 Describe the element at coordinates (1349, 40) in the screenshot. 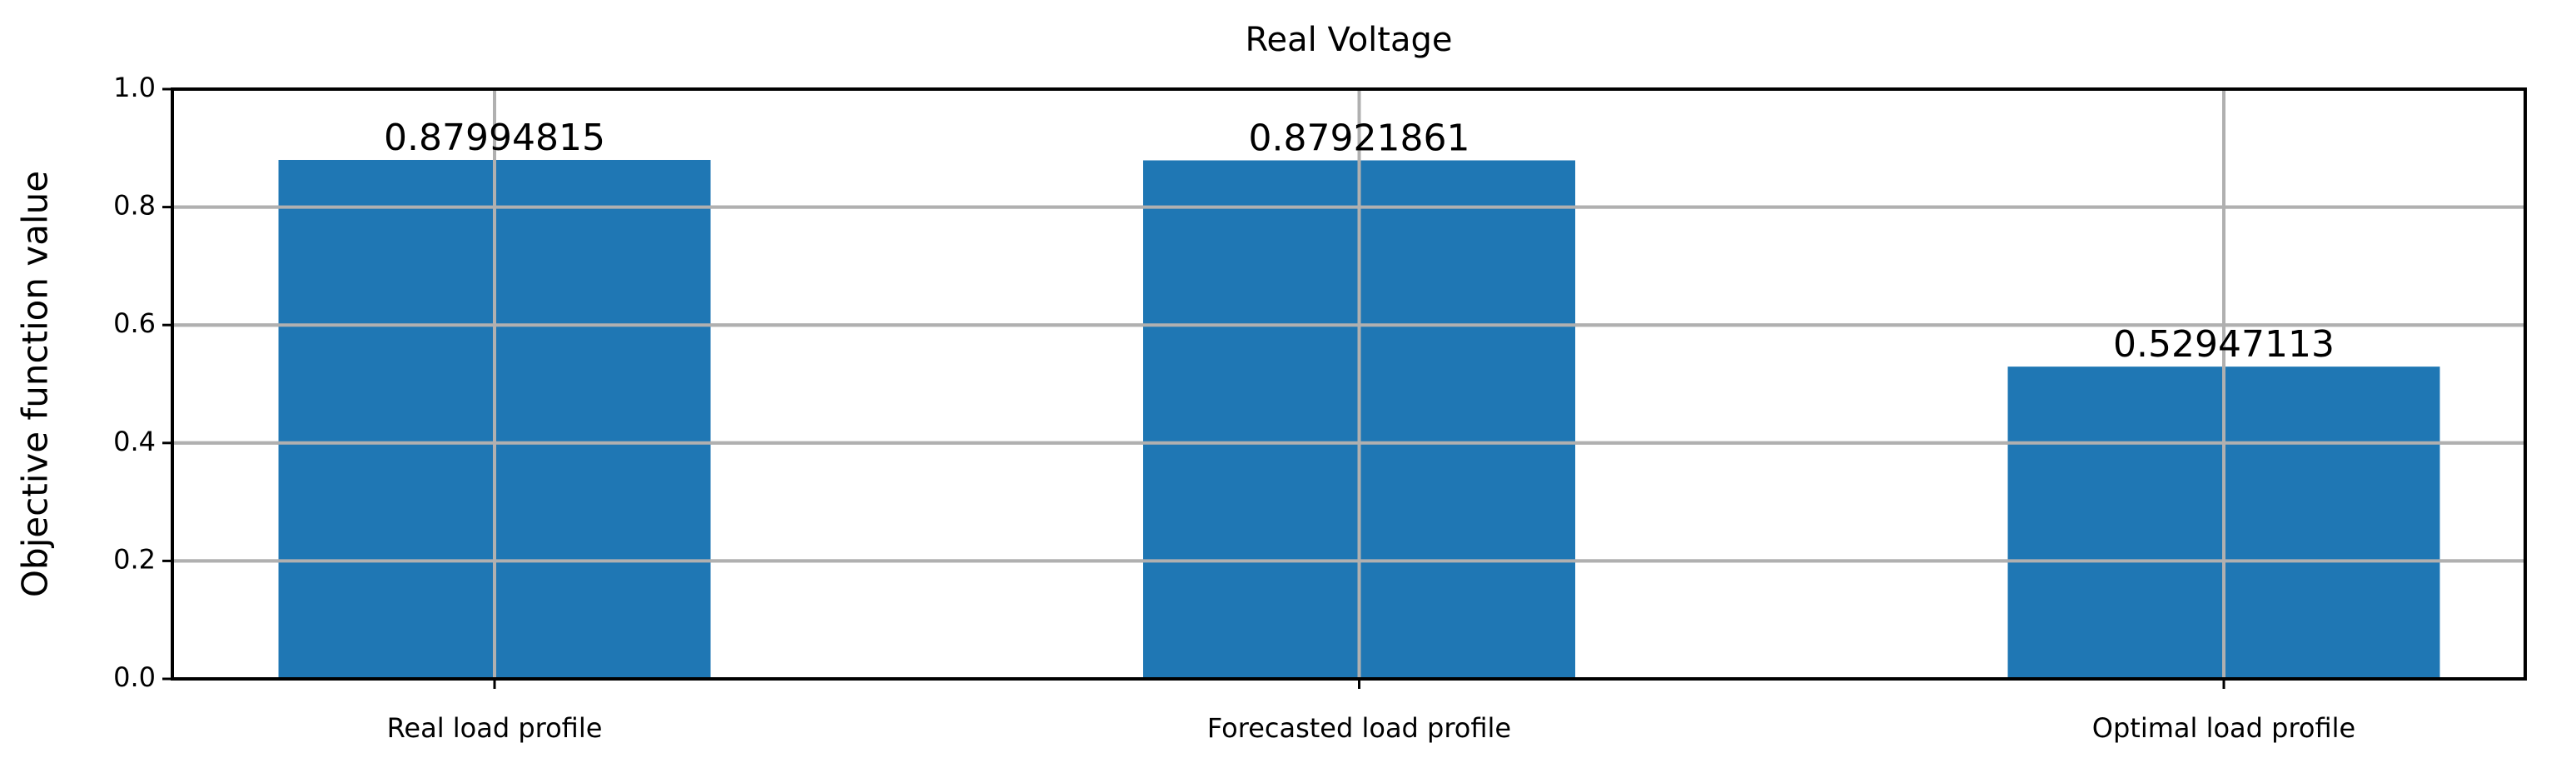

I see `chart-title: Real Voltage` at that location.